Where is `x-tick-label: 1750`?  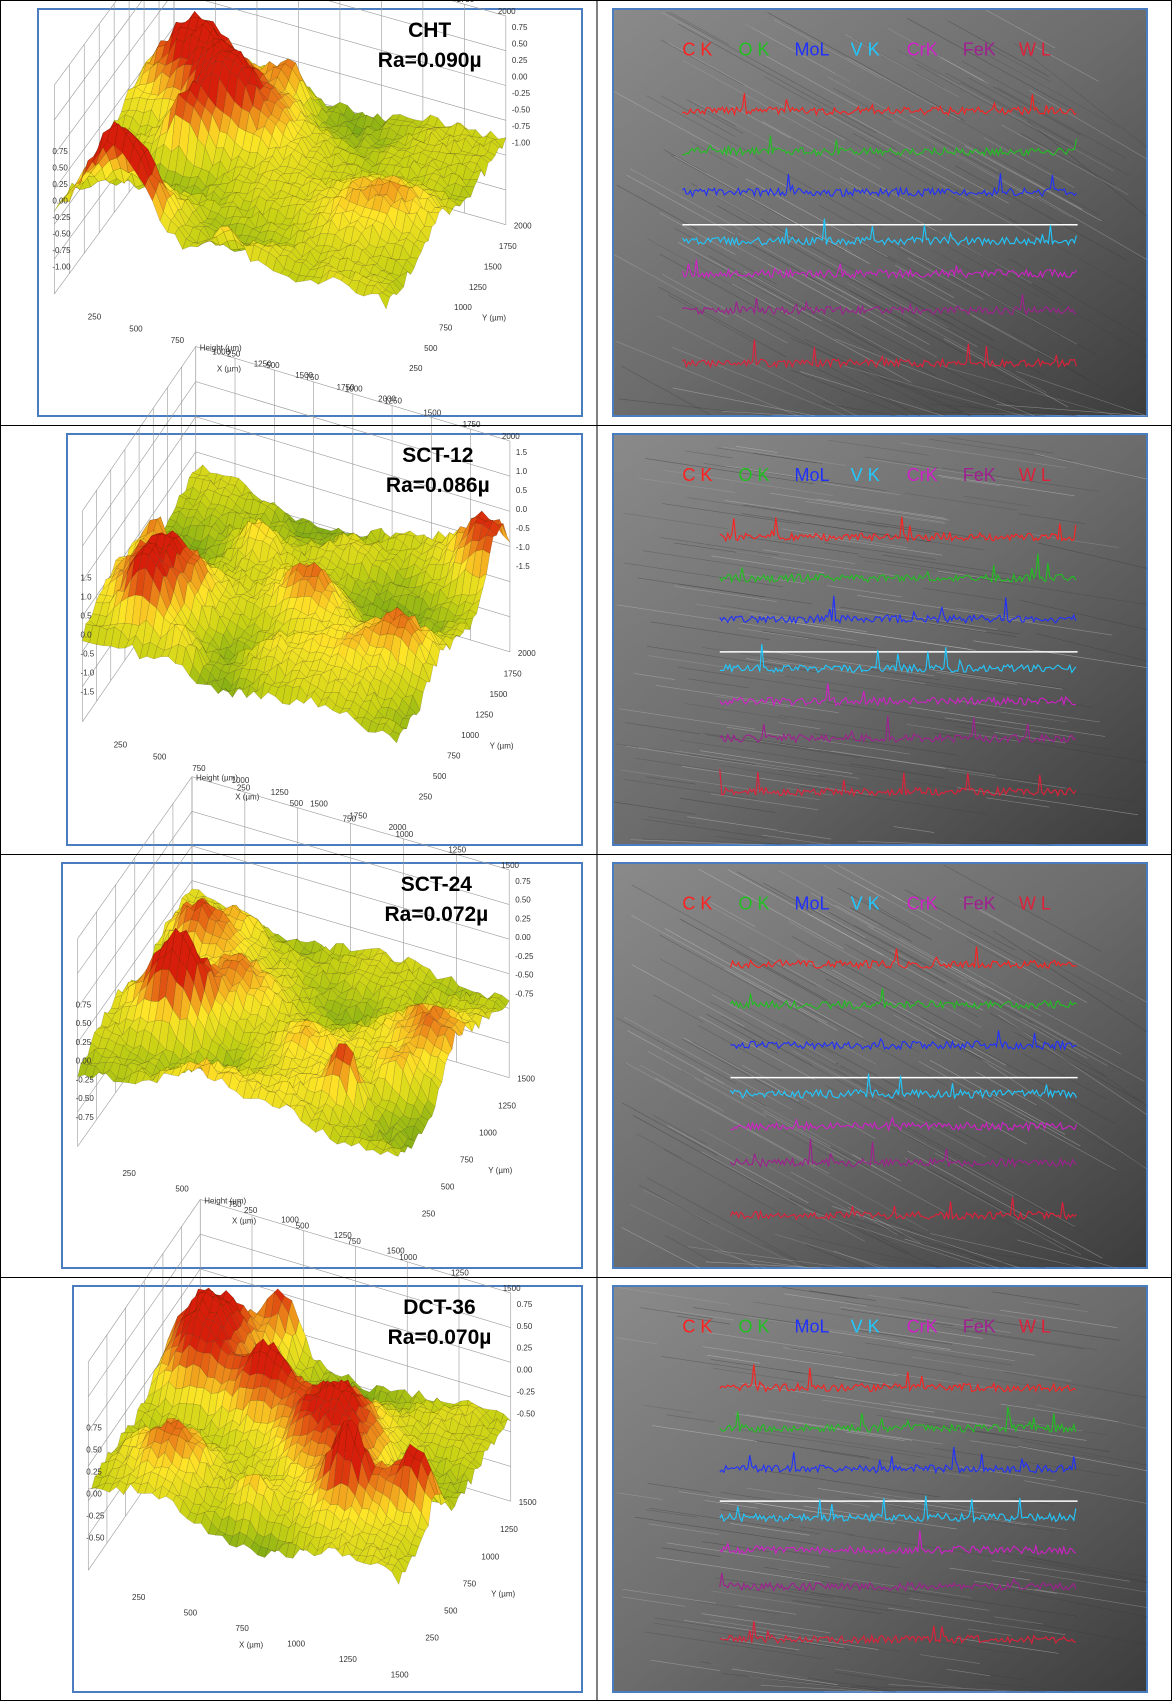 x-tick-label: 1750 is located at coordinates (472, 424).